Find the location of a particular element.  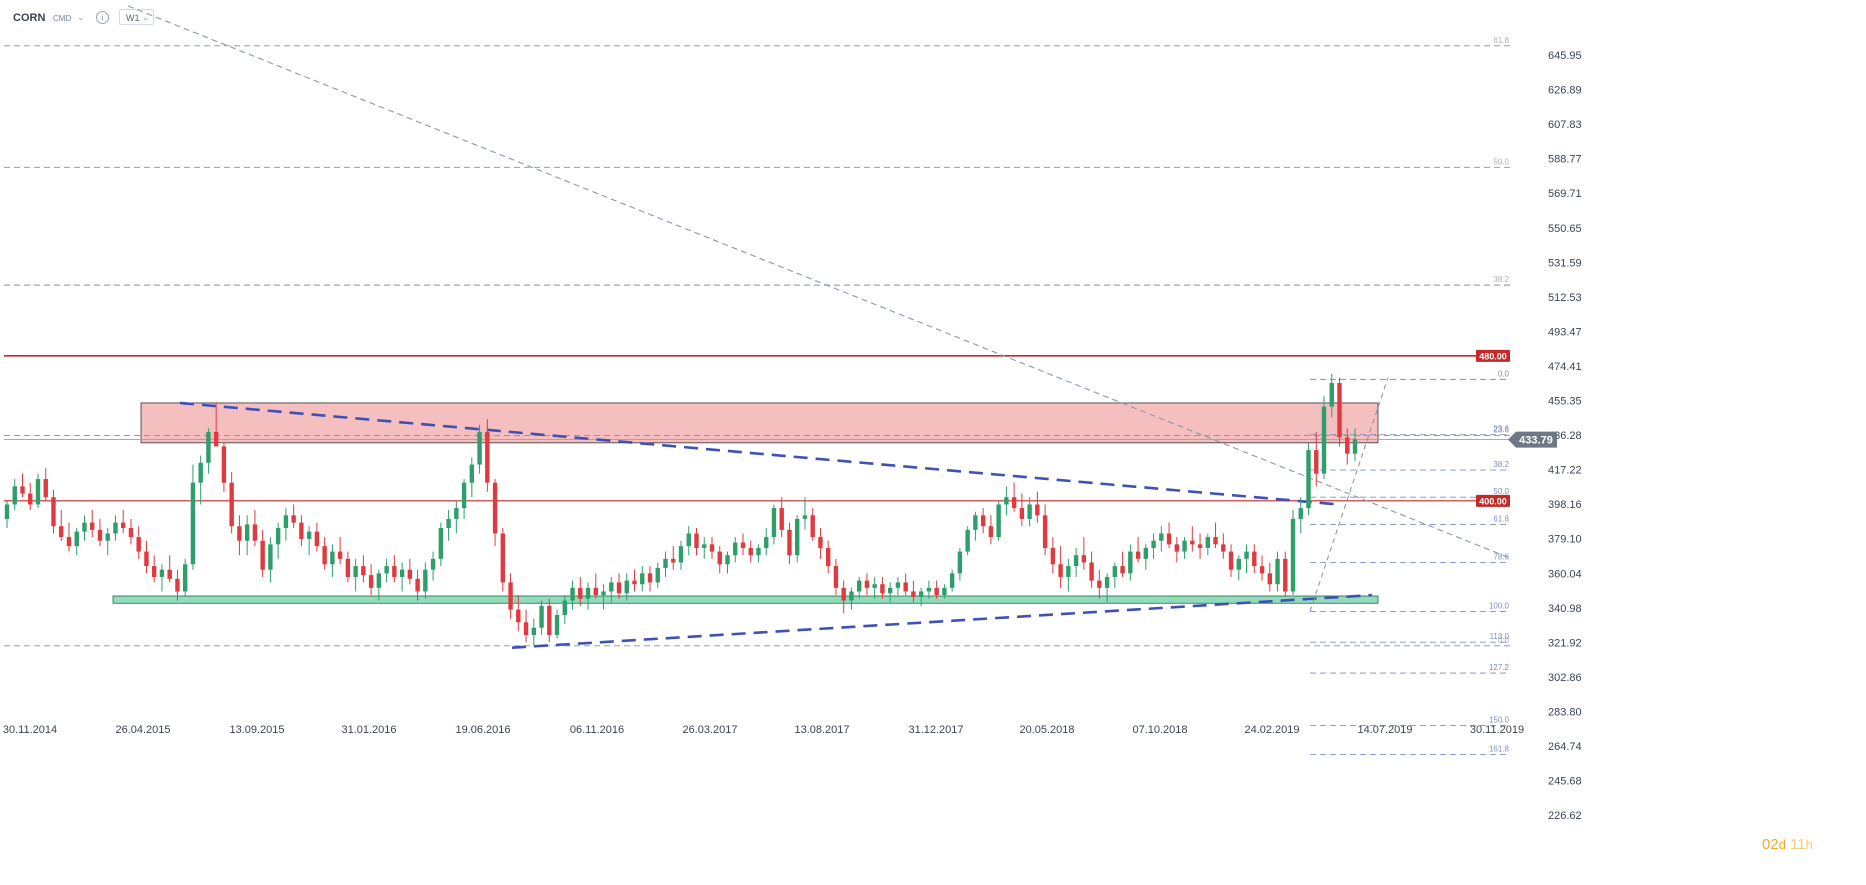

y-axis-tick-label: 417.22 is located at coordinates (1565, 471).